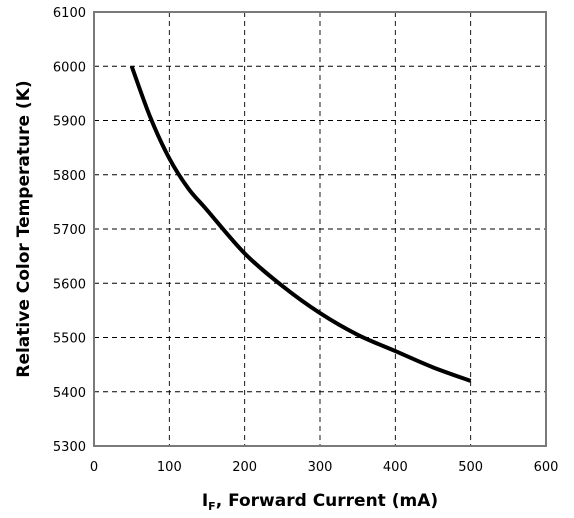 The width and height of the screenshot is (574, 518). What do you see at coordinates (395, 467) in the screenshot?
I see `x-tick-label: 400` at bounding box center [395, 467].